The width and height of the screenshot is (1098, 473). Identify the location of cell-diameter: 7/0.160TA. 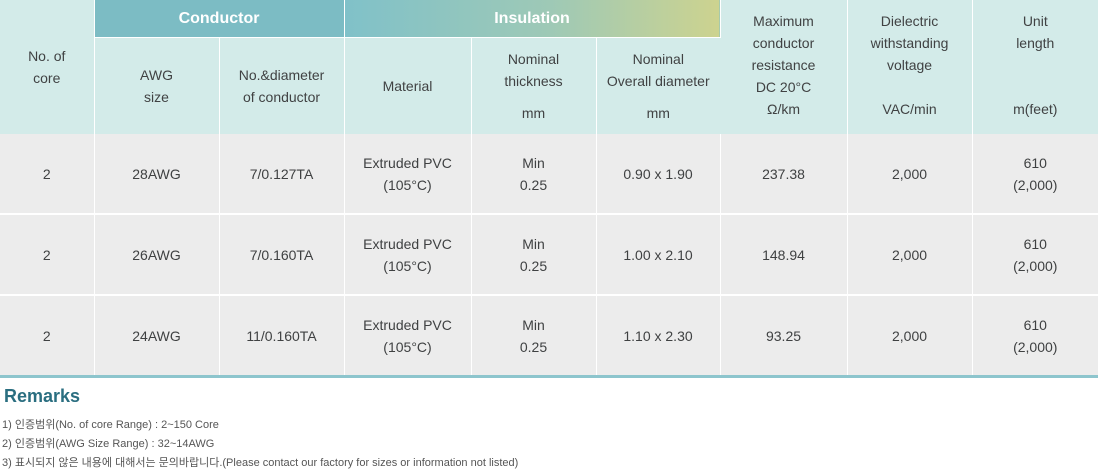
(282, 255).